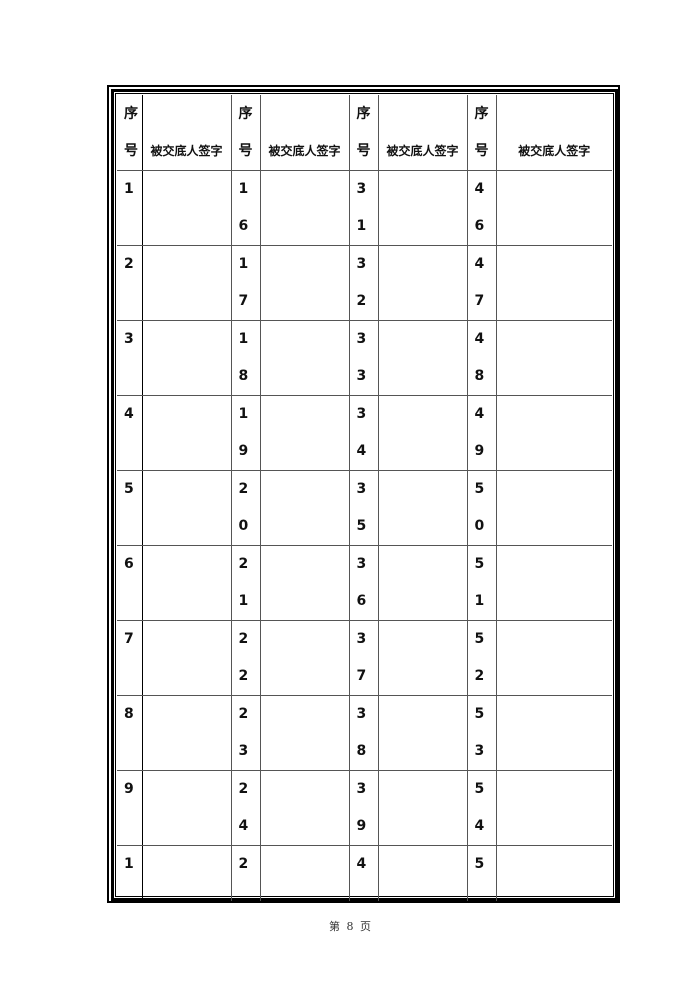  What do you see at coordinates (245, 508) in the screenshot?
I see `seq-cell: 20` at bounding box center [245, 508].